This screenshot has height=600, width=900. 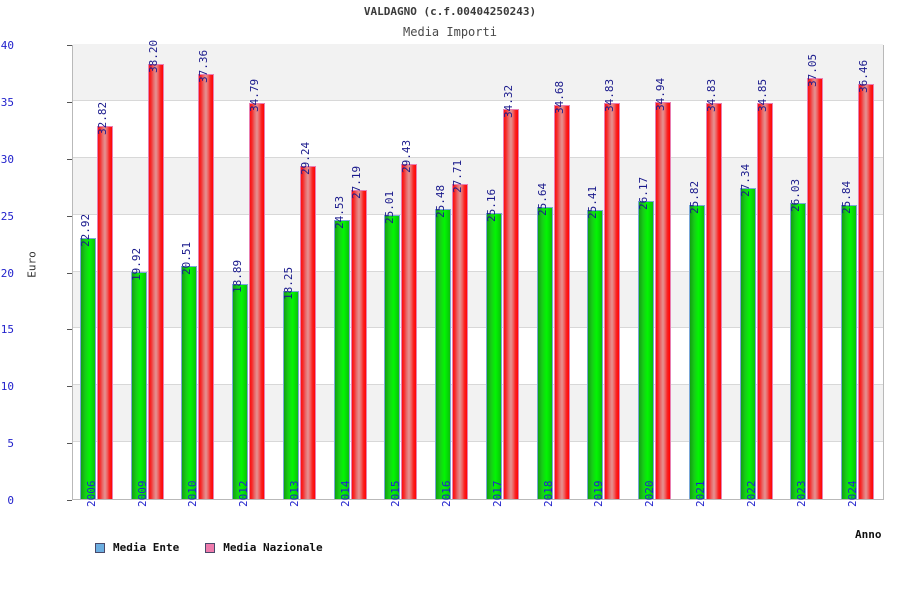 What do you see at coordinates (853, 494) in the screenshot?
I see `x-tick-label: 2024` at bounding box center [853, 494].